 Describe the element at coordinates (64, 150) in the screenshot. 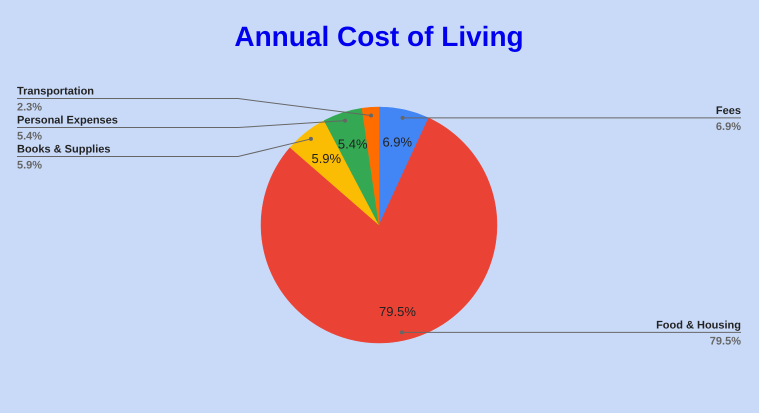

I see `slice-label: Books & Supplies` at that location.